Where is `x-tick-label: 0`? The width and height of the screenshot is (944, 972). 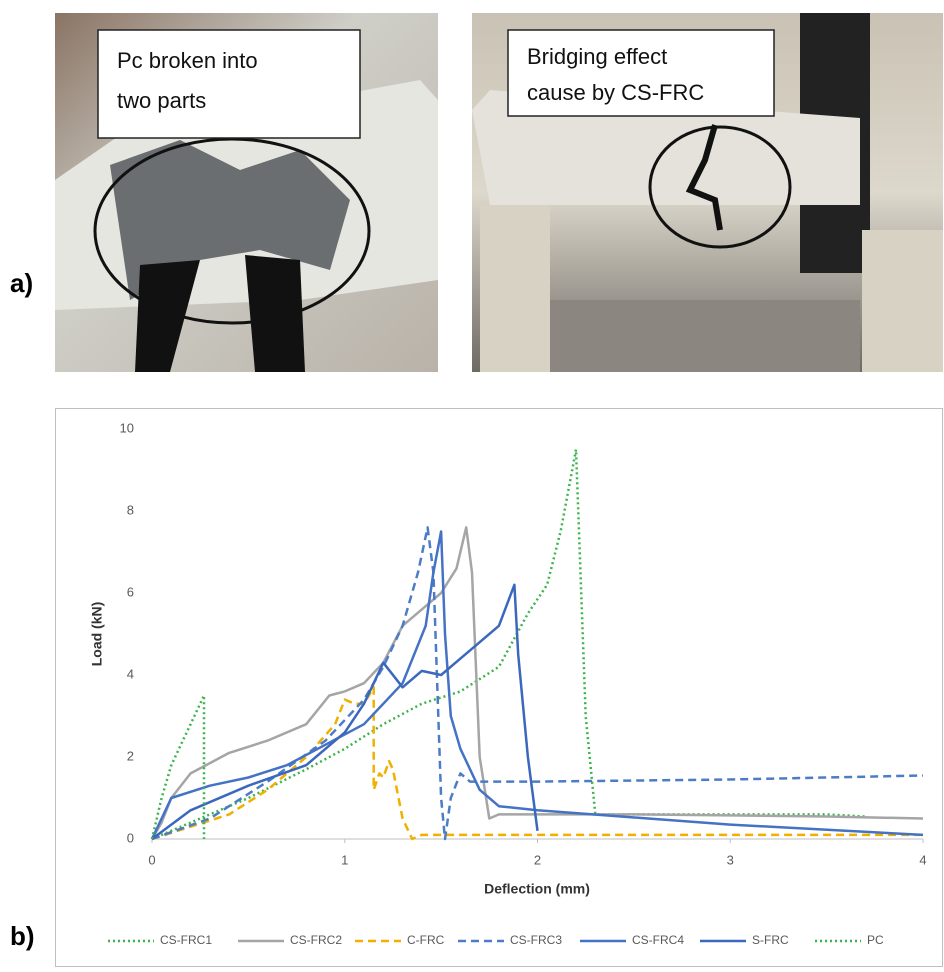 x-tick-label: 0 is located at coordinates (151, 859).